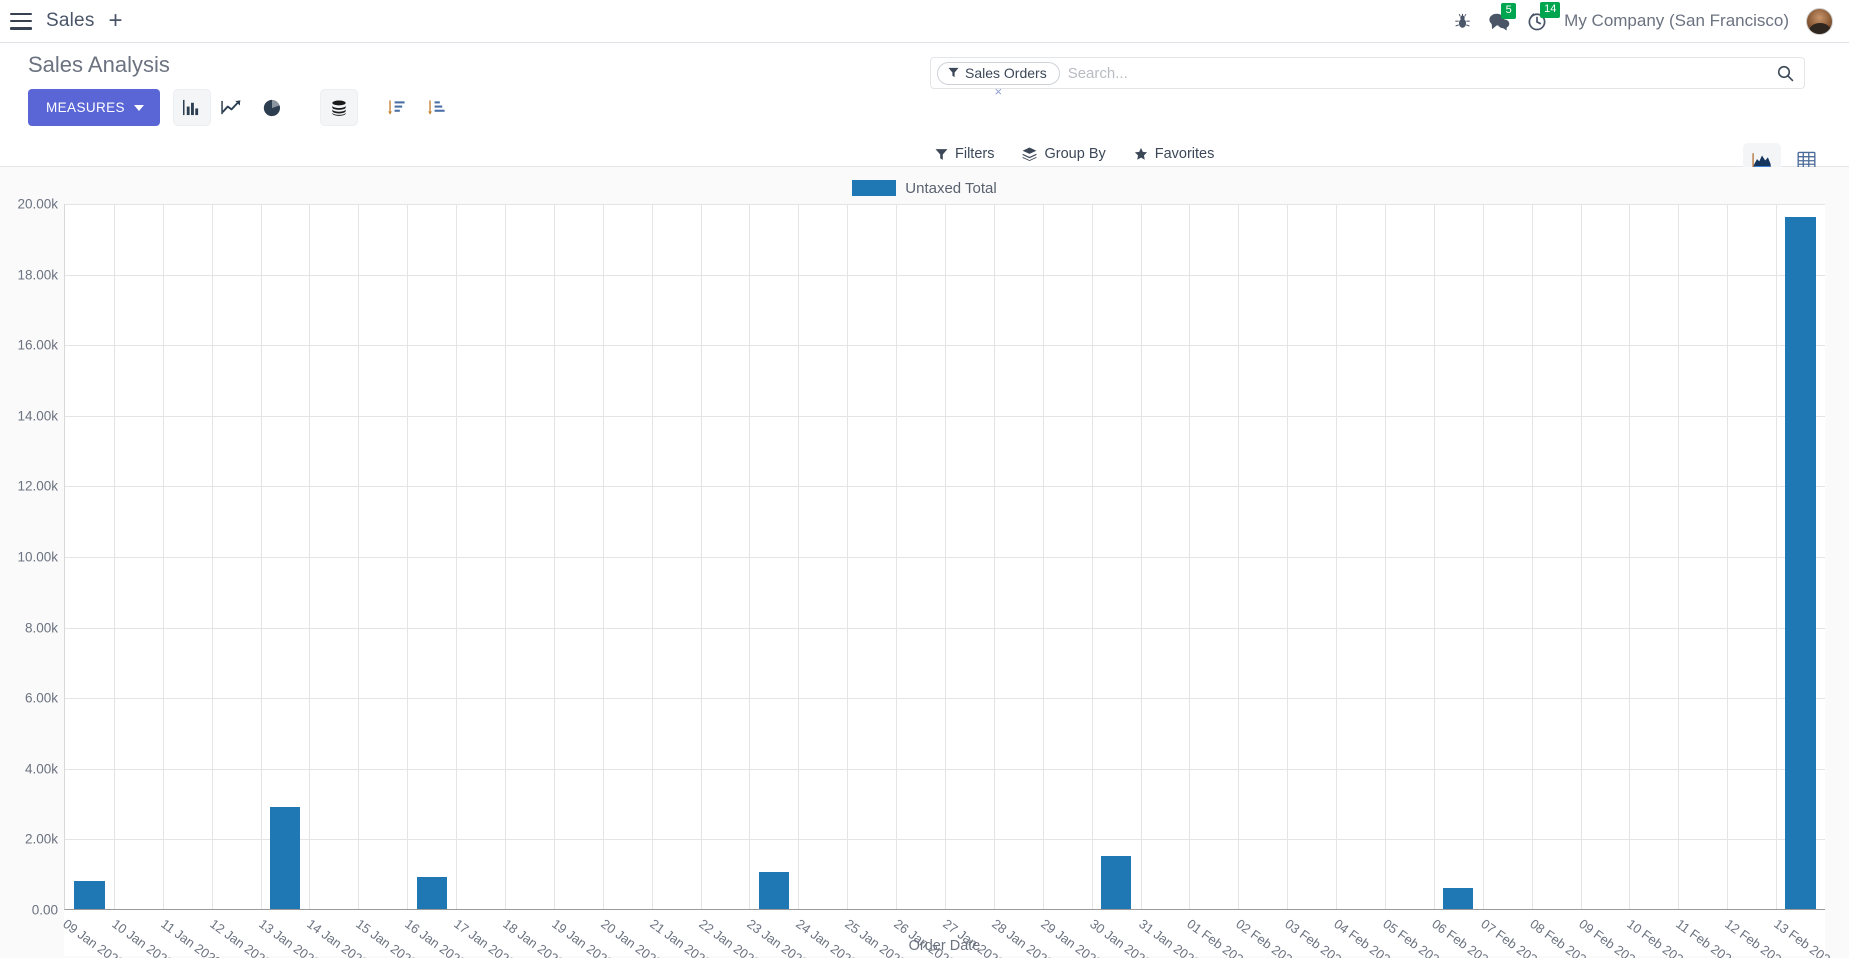  I want to click on systray: 5 14 My Company (San Francisco), so click(1645, 18).